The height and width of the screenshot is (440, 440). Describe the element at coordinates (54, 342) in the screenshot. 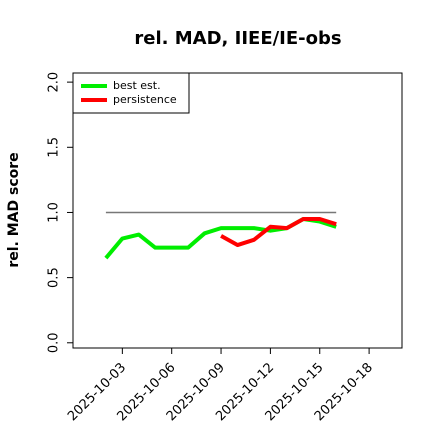

I see `y-tick-label: 0.0` at that location.